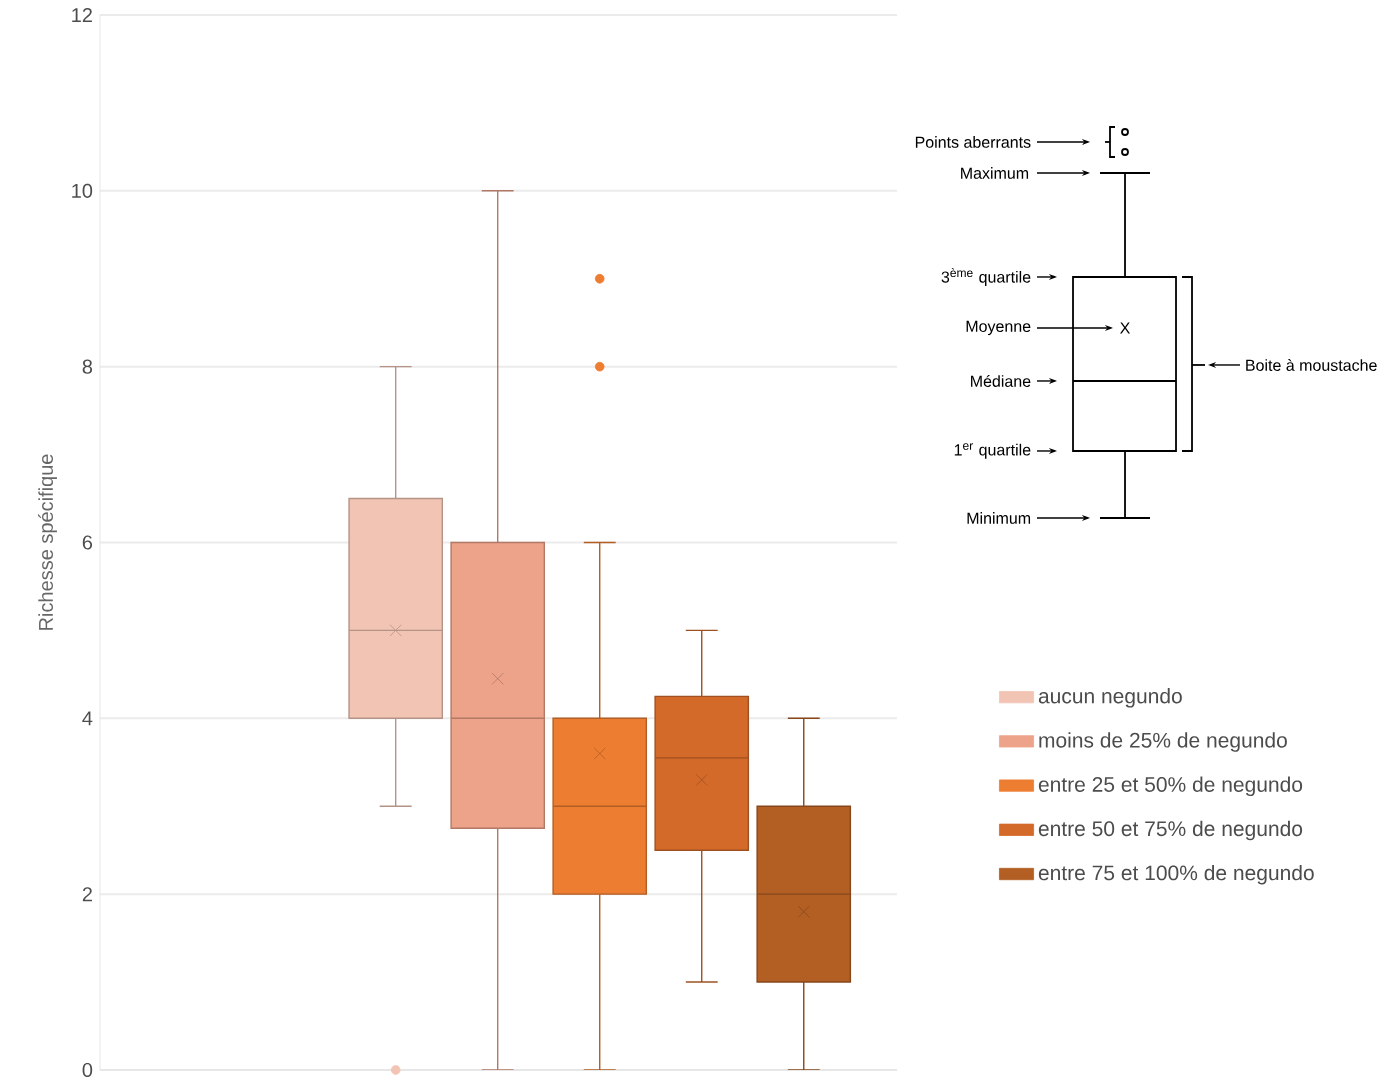 This screenshot has width=1383, height=1081. I want to click on legend-label: moins de 25% de negundo, so click(1163, 742).